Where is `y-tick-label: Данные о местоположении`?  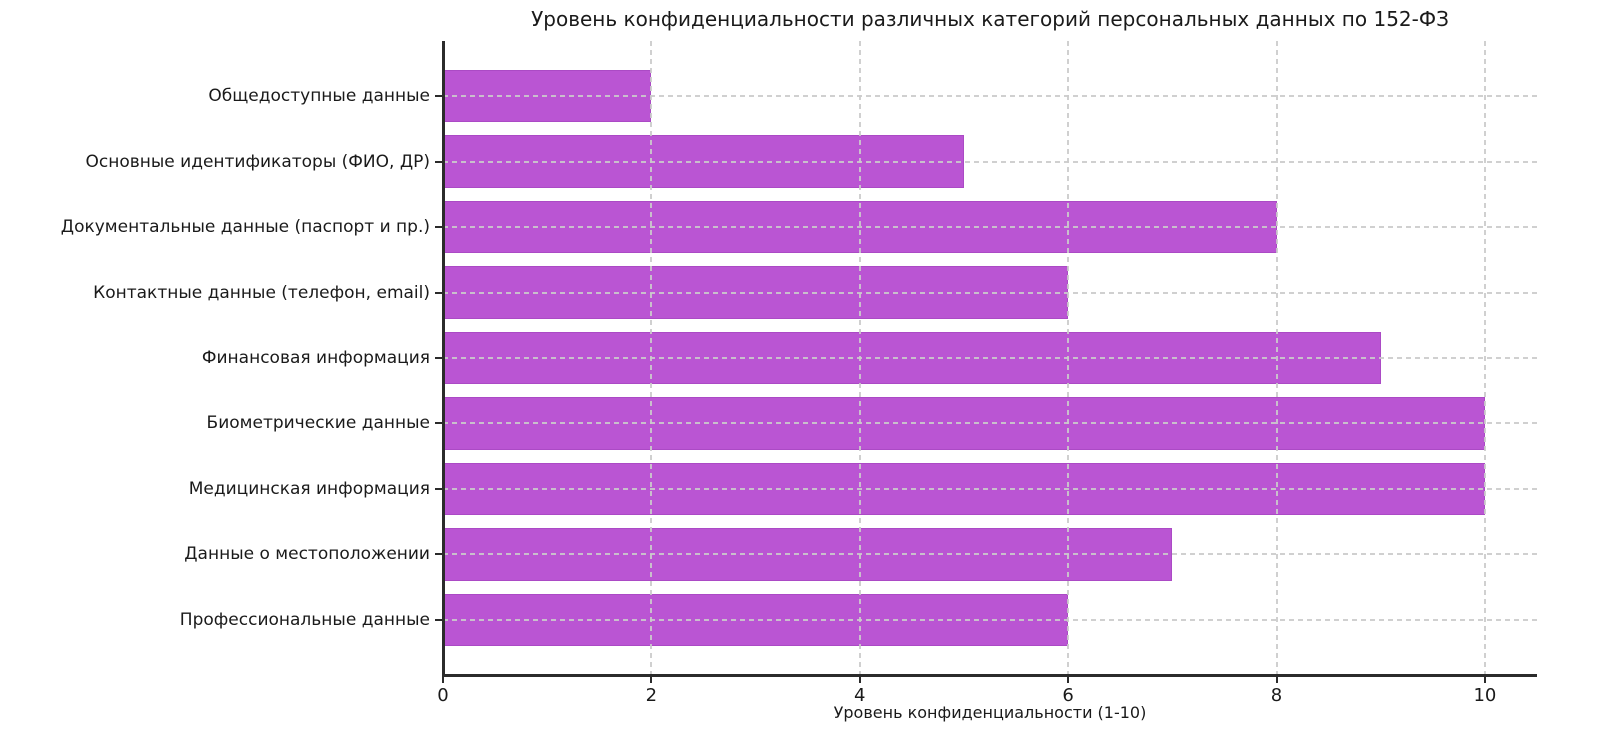
y-tick-label: Данные о местоположении is located at coordinates (307, 554).